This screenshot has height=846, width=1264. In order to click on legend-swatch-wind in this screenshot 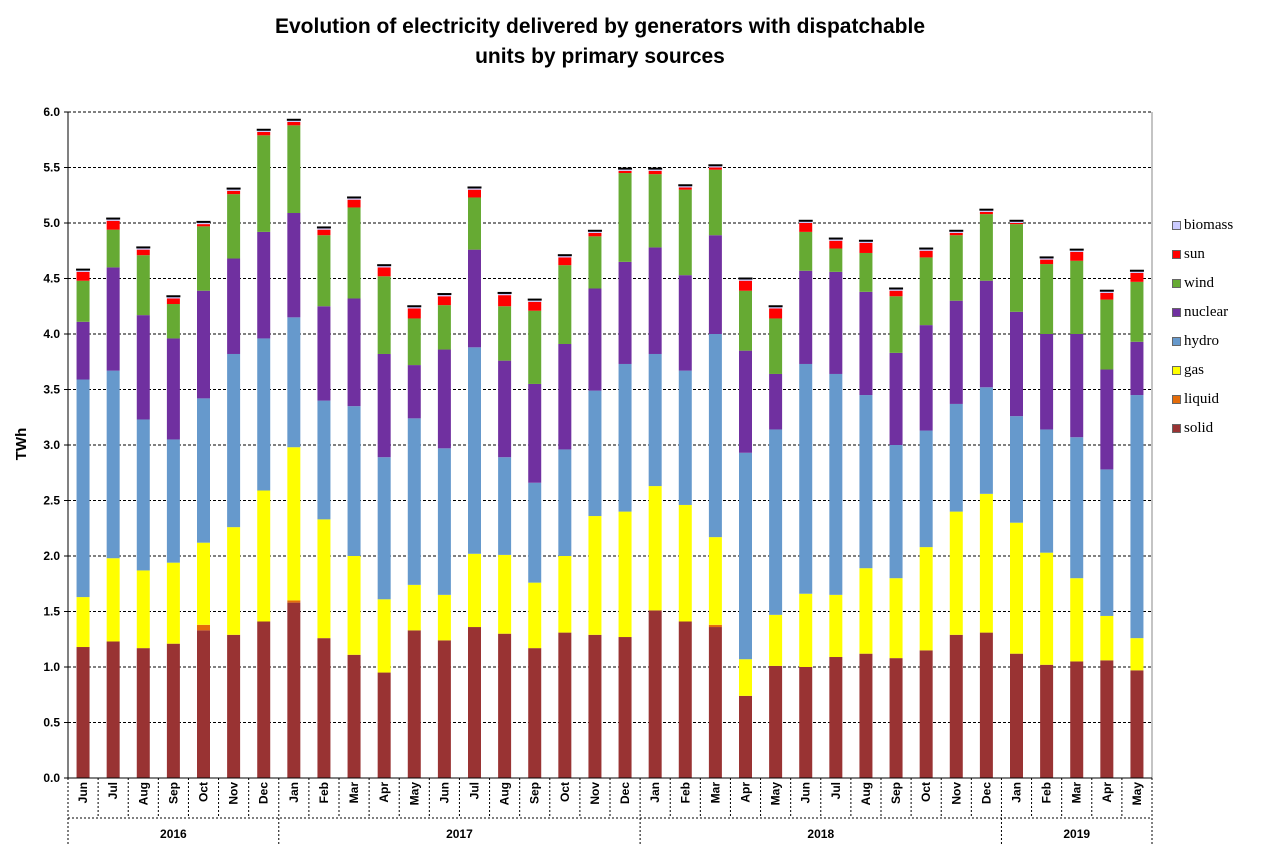, I will do `click(1176, 283)`.